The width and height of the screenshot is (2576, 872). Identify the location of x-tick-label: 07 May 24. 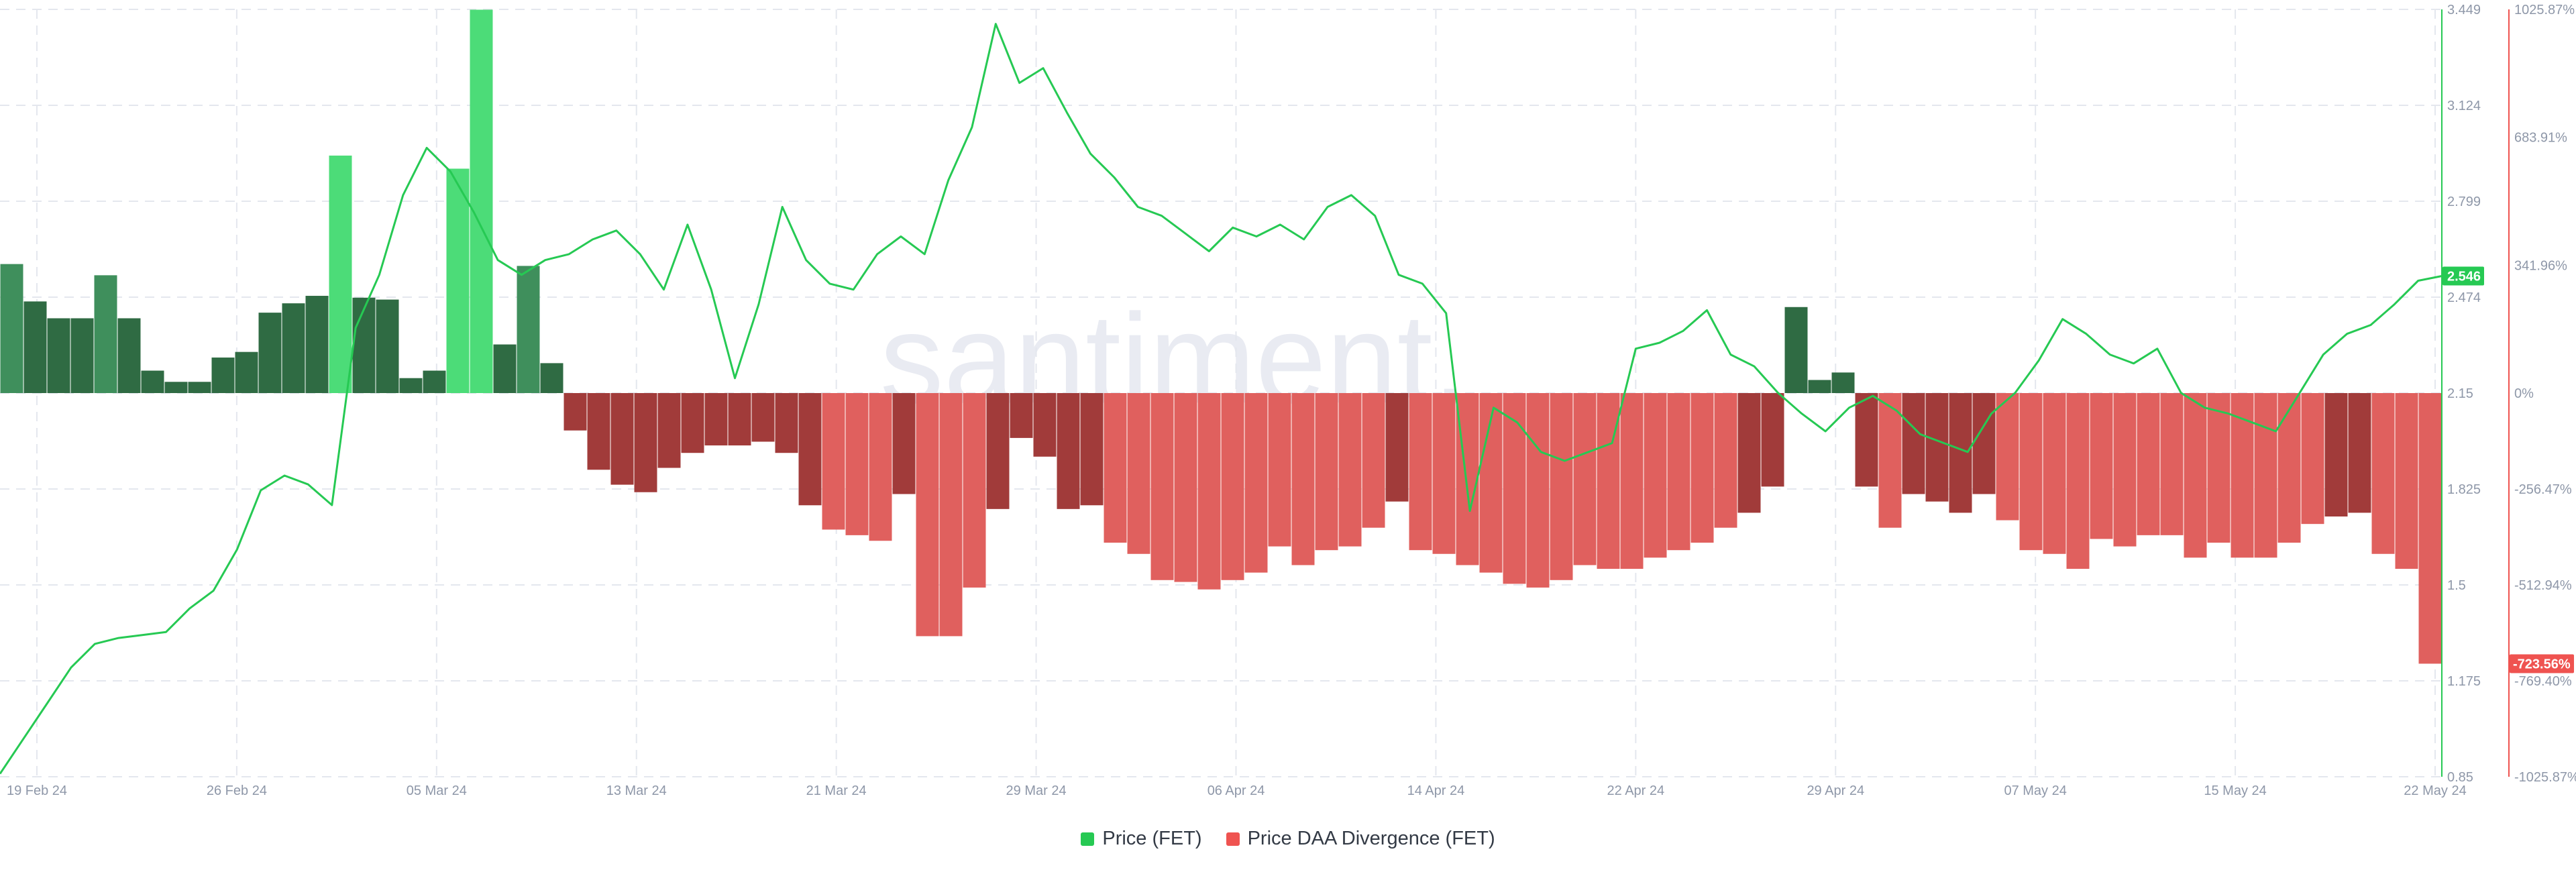
(2035, 790).